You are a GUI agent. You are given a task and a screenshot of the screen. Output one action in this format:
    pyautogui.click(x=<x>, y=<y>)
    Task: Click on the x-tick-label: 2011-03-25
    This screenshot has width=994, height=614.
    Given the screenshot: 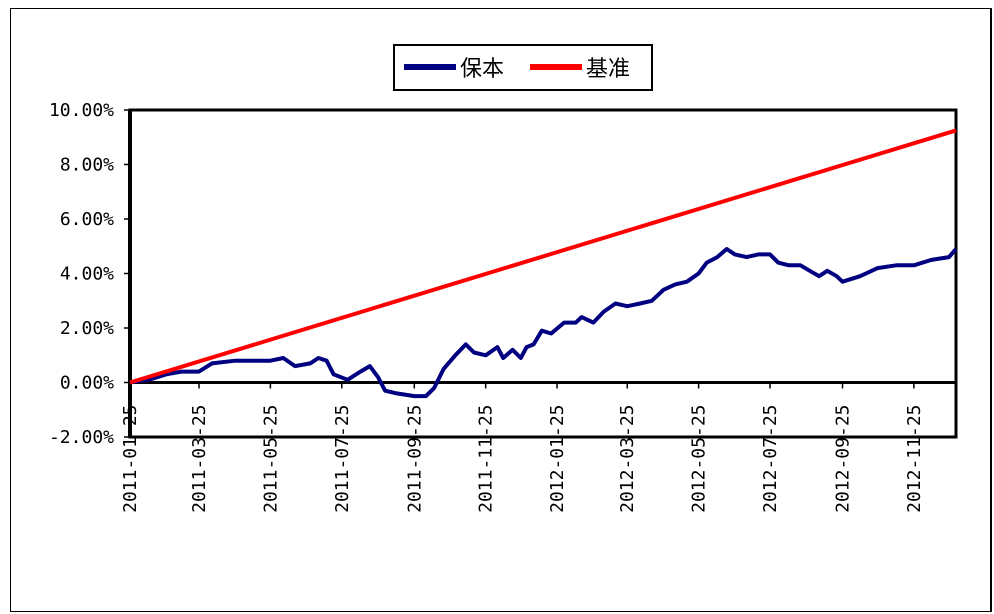 What is the action you would take?
    pyautogui.click(x=199, y=459)
    